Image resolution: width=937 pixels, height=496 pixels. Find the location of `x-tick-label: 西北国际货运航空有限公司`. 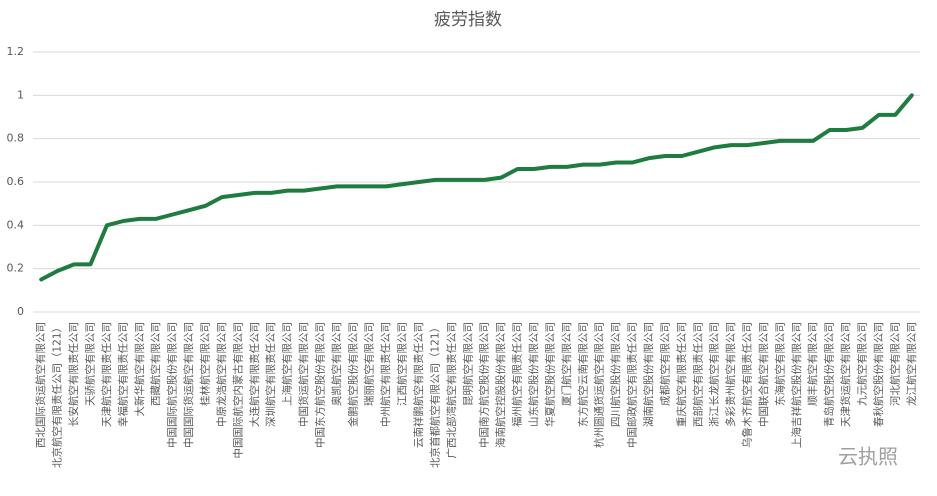

x-tick-label: 西北国际货运航空有限公司 is located at coordinates (40, 385).